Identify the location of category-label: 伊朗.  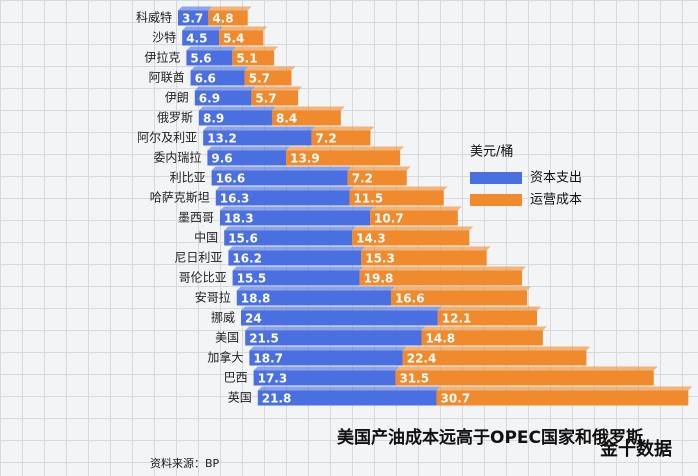
(177, 98).